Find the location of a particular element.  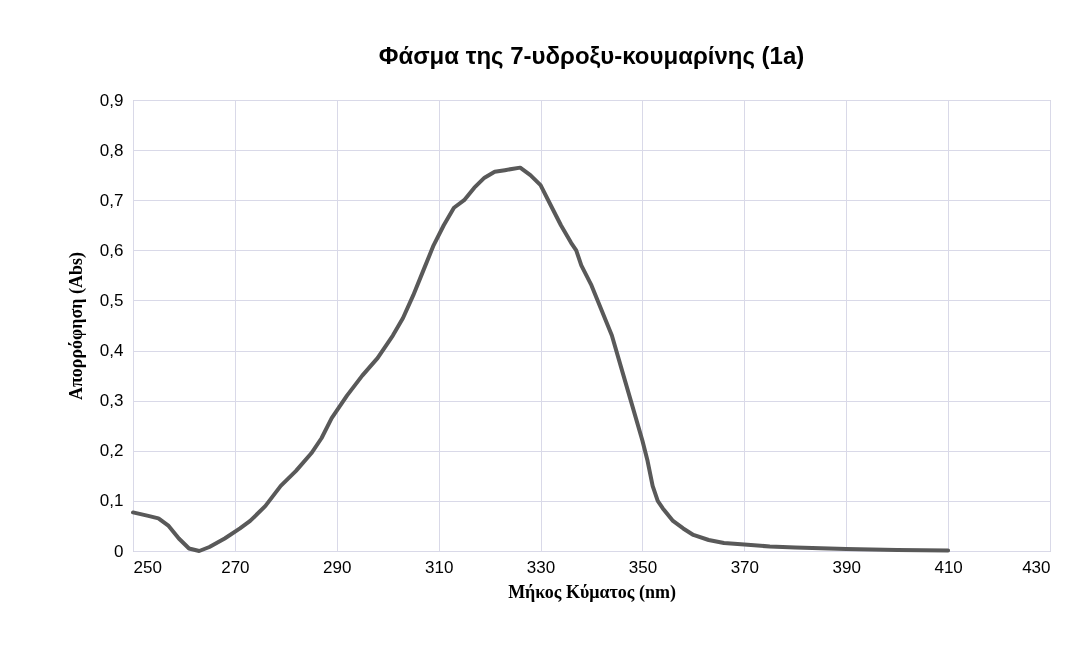

x-tick-label: 370 is located at coordinates (745, 567).